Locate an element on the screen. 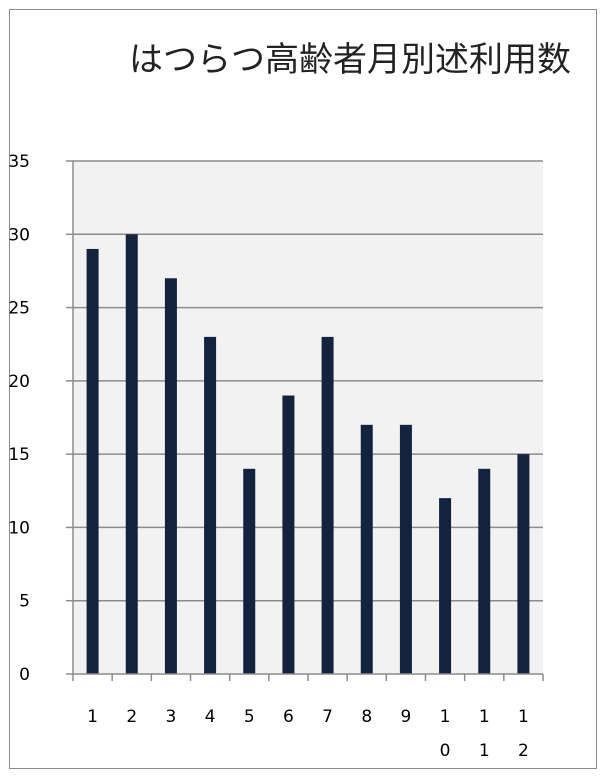 The height and width of the screenshot is (778, 606). x-tick-label: 2 is located at coordinates (131, 717).